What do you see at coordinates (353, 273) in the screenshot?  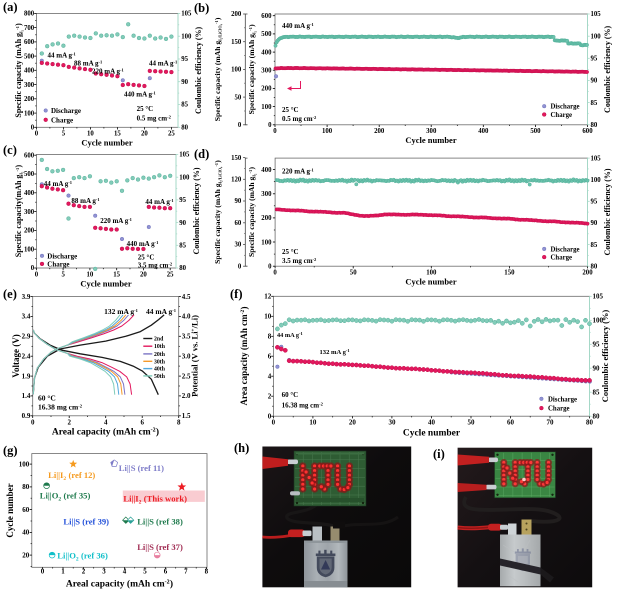 I see `svg-text: 50` at bounding box center [353, 273].